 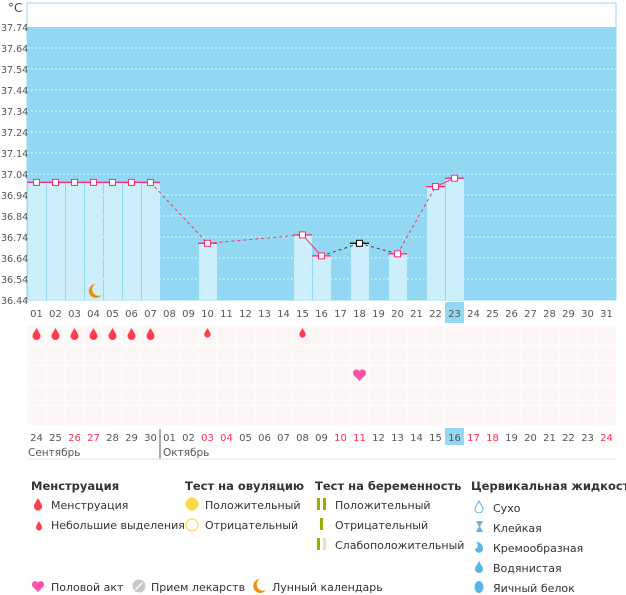 What do you see at coordinates (321, 504) in the screenshot?
I see `test-two-lines-icon` at bounding box center [321, 504].